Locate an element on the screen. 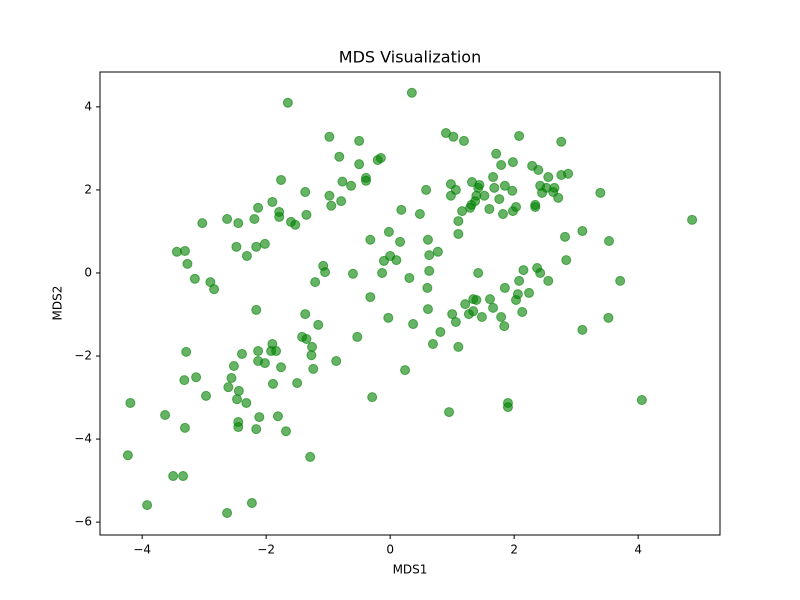 The image size is (800, 600). y-tick-label: 4 is located at coordinates (88, 106).